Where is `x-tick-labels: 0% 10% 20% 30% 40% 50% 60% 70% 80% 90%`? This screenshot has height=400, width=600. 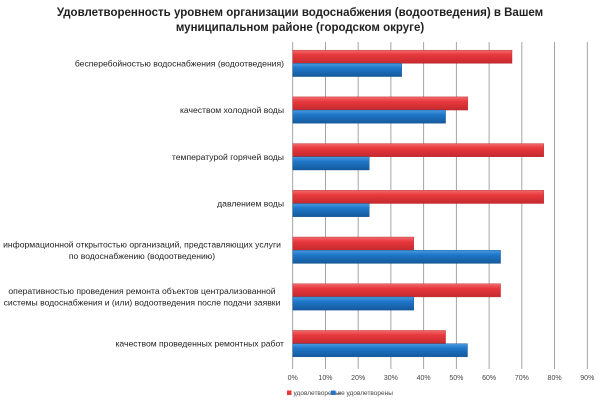 x-tick-labels: 0% 10% 20% 30% 40% 50% 60% 70% 80% 90% is located at coordinates (441, 378).